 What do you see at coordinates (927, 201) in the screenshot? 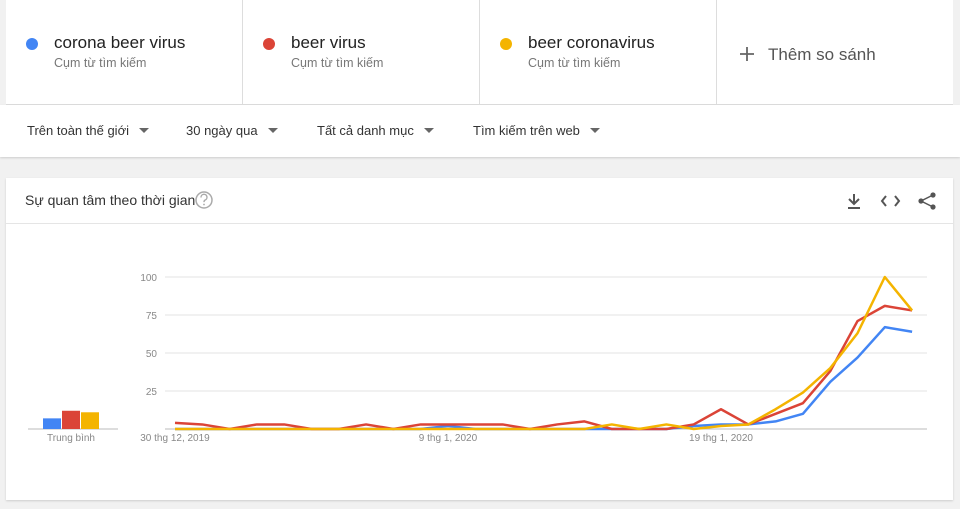
I see `share-icon` at bounding box center [927, 201].